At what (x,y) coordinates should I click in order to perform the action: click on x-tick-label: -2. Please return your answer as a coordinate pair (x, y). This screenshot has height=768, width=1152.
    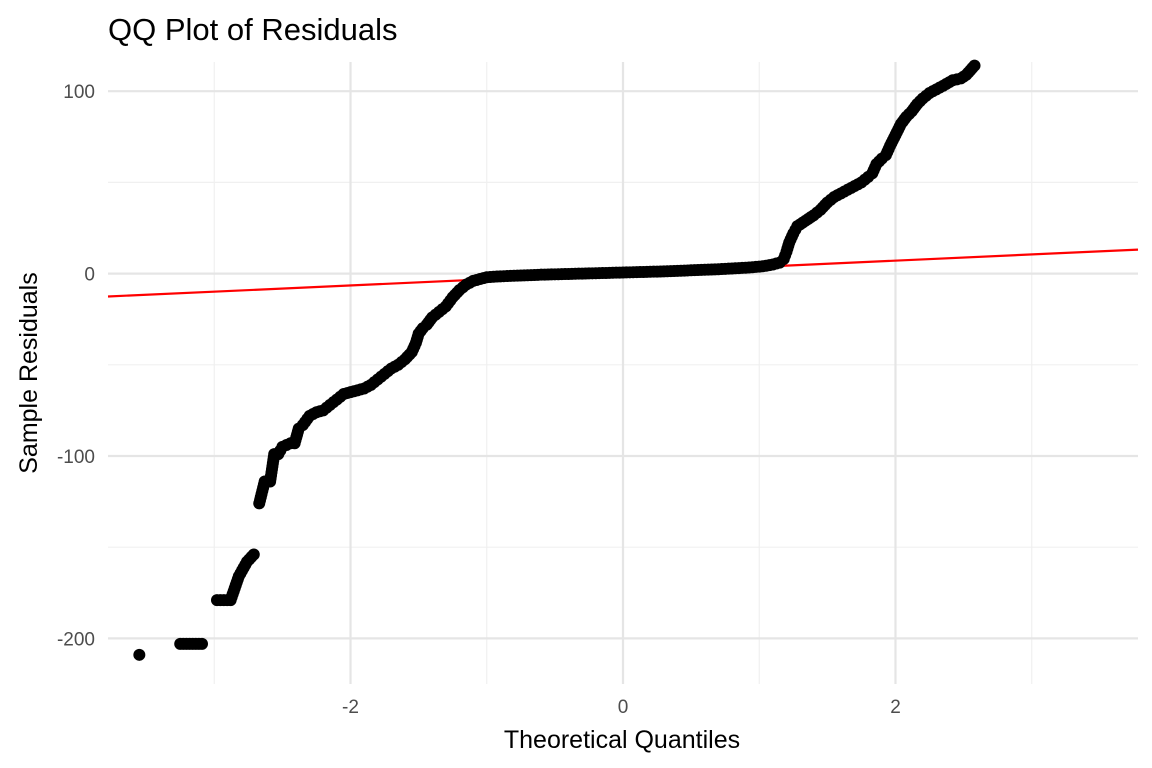
    Looking at the image, I should click on (350, 707).